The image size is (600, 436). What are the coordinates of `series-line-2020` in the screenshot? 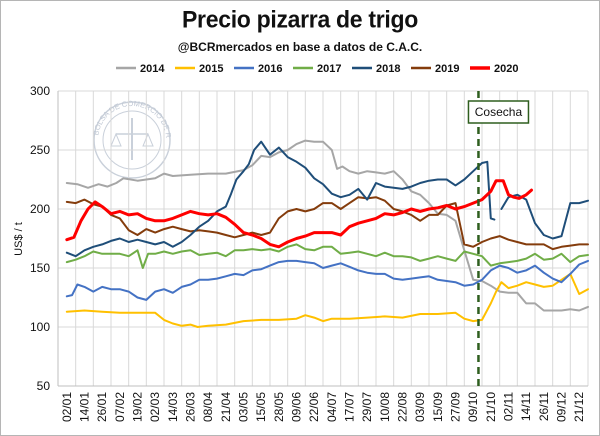 It's located at (299, 214).